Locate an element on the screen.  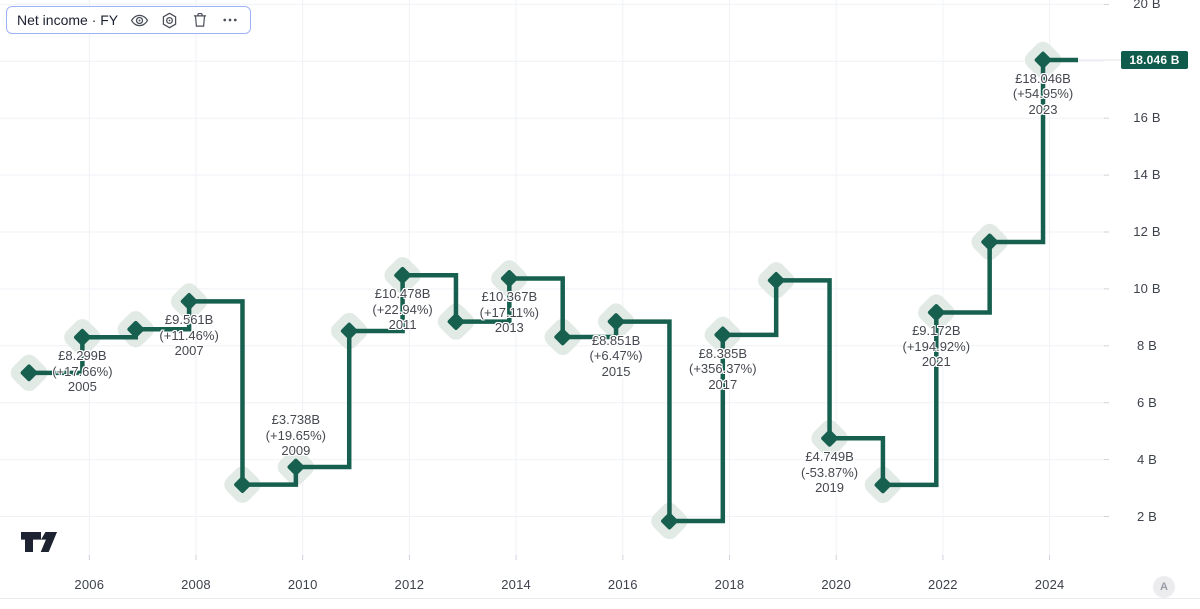
time-axis-label: 2022 is located at coordinates (943, 584).